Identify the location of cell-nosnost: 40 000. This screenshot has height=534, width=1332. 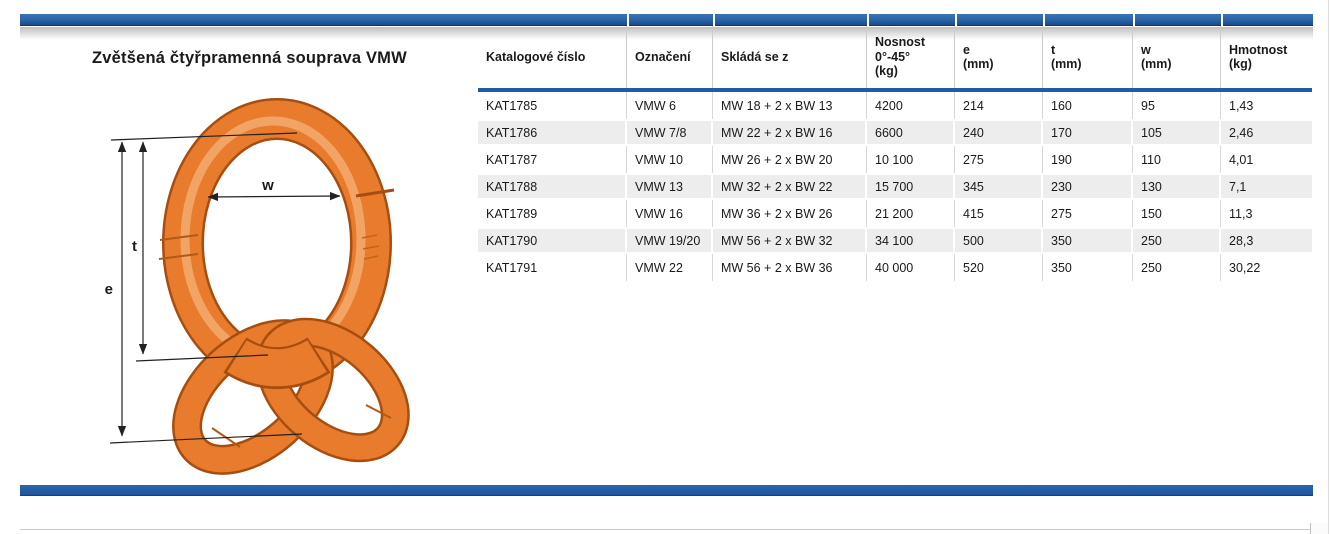
(911, 267).